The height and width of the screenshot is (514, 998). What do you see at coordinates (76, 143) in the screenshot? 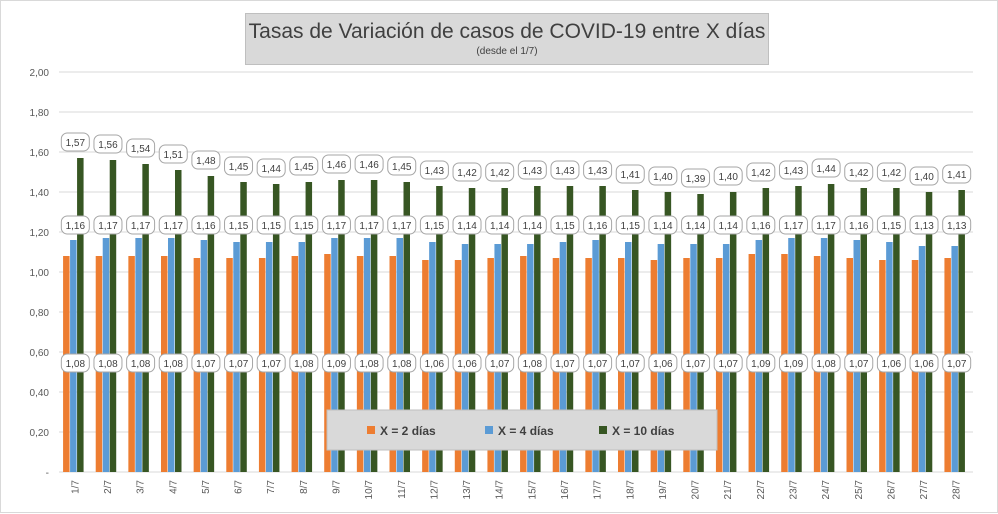
I see `data-label: 1,57` at bounding box center [76, 143].